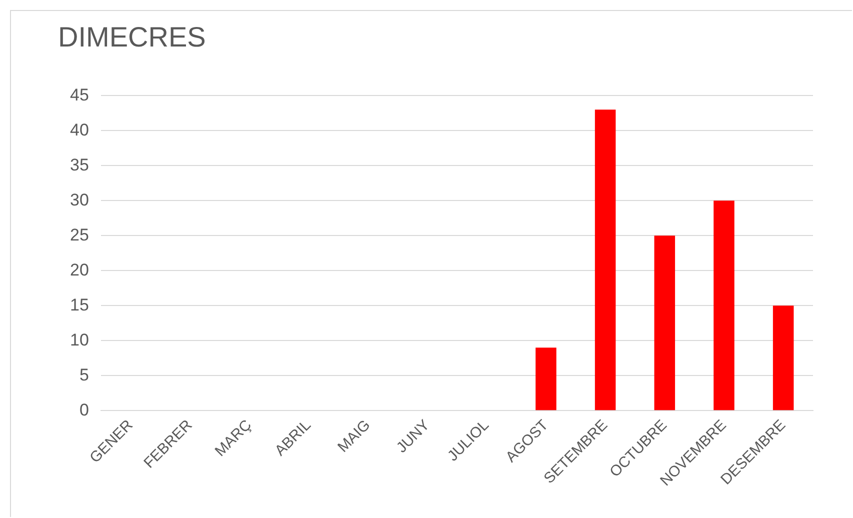 This screenshot has height=518, width=853. What do you see at coordinates (79, 164) in the screenshot?
I see `y-tick-label: 35` at bounding box center [79, 164].